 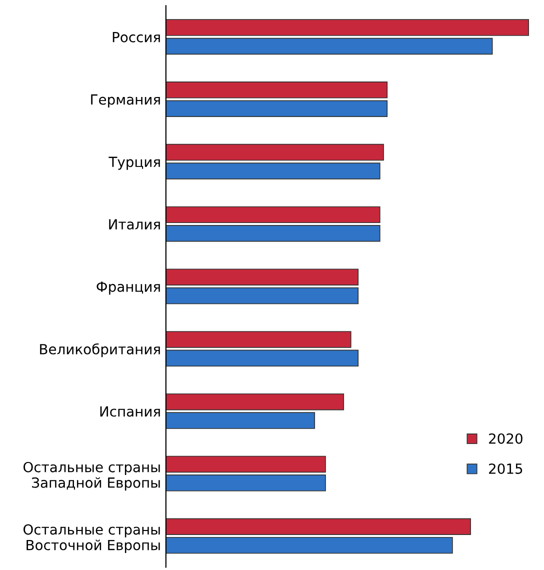 I want to click on y-tick-label: Остальные страны Восточной Европы, so click(x=91, y=538).